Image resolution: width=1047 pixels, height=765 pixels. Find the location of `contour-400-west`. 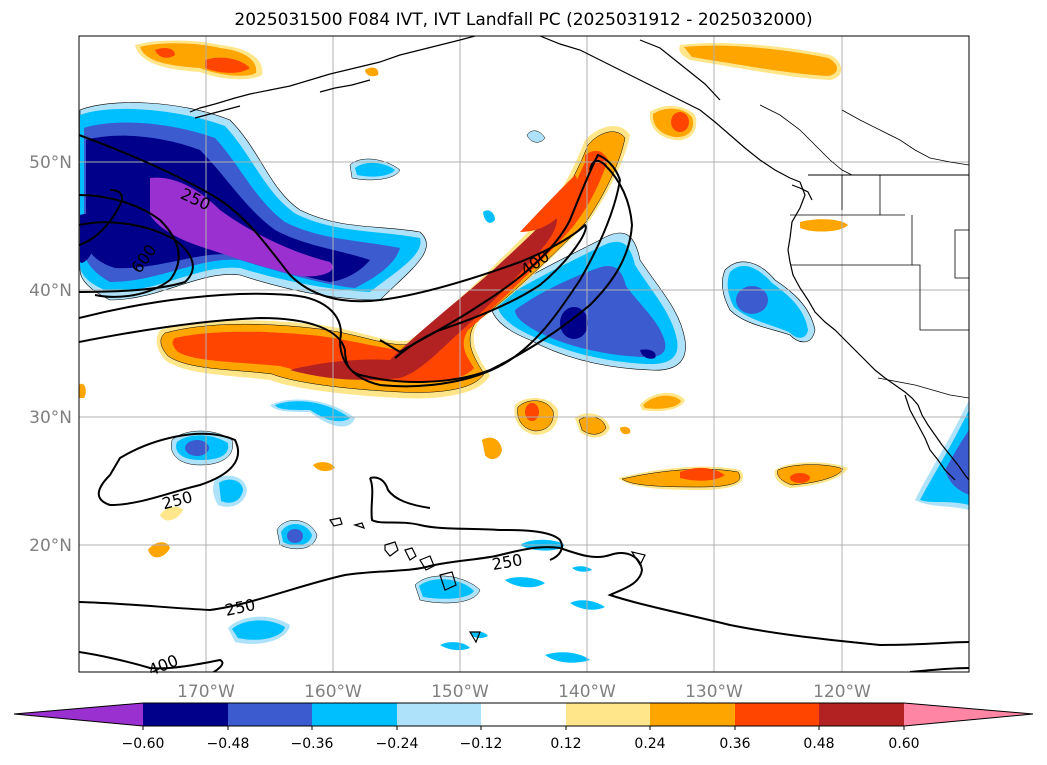

contour-400-west is located at coordinates (129, 246).